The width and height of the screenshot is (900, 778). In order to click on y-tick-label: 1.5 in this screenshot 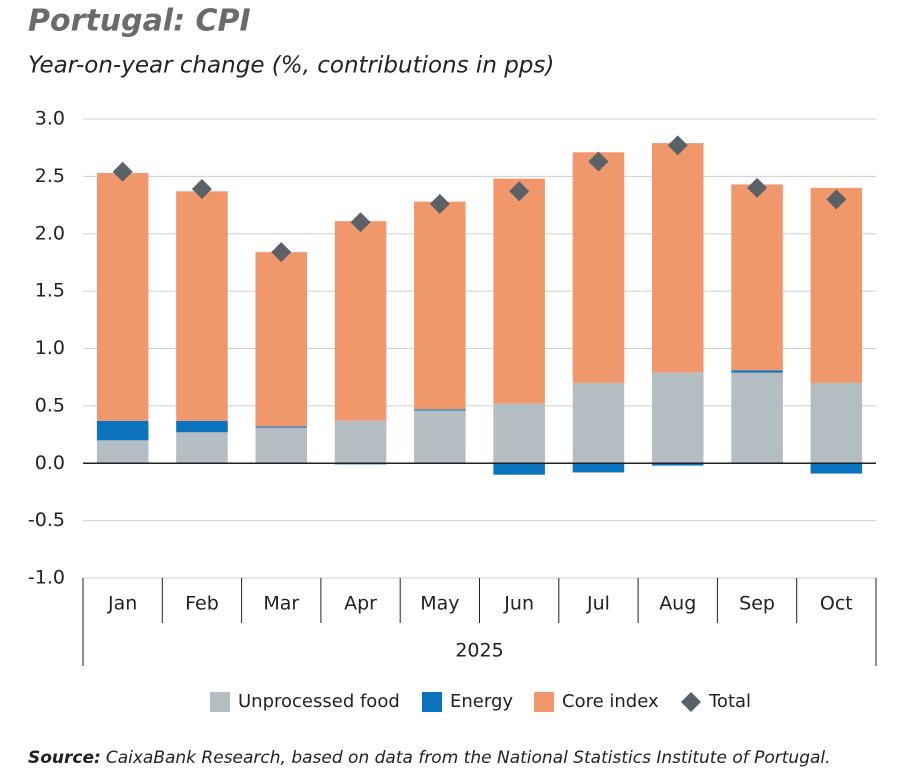, I will do `click(50, 291)`.